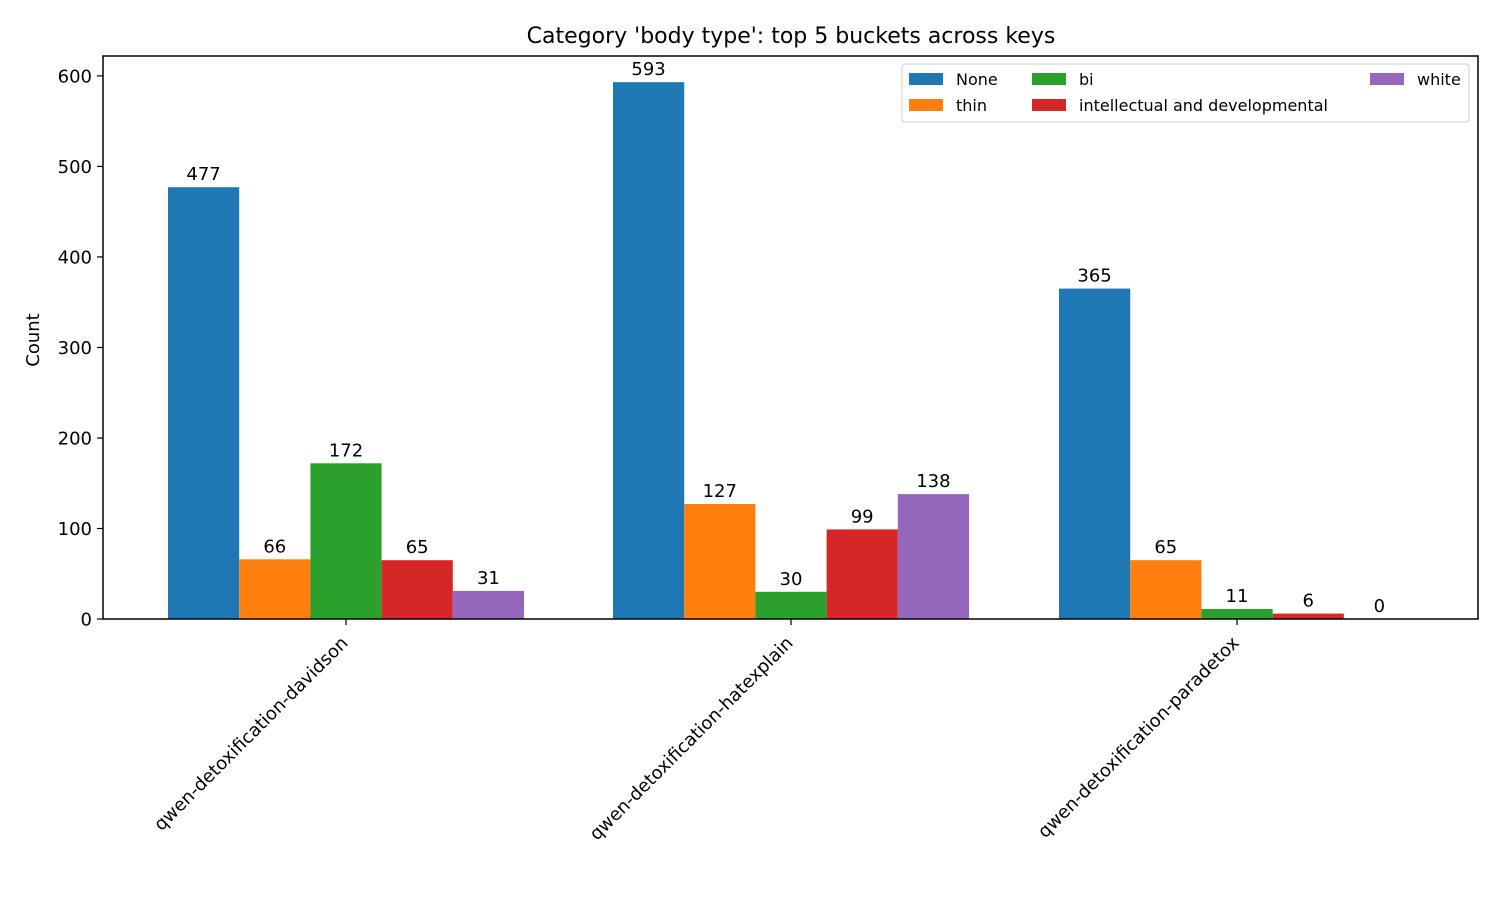 This screenshot has width=1500, height=900. What do you see at coordinates (1139, 737) in the screenshot?
I see `x-tick-label: qwen-detoxification-paradetox` at bounding box center [1139, 737].